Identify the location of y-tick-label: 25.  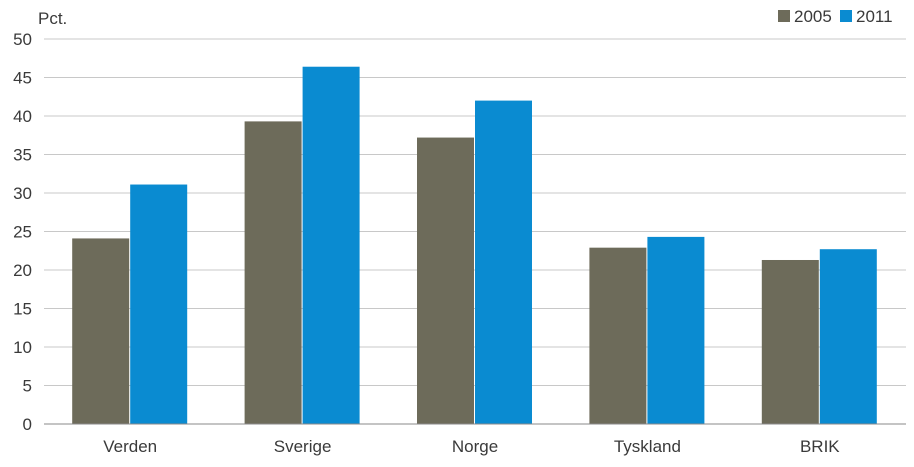
(22, 232).